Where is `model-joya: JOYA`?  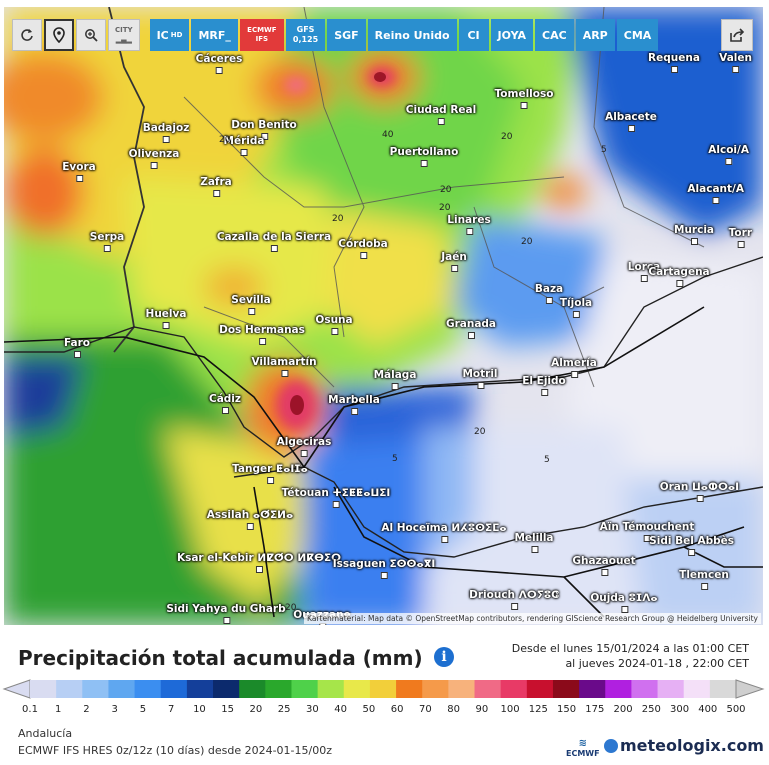
model-joya: JOYA is located at coordinates (512, 35).